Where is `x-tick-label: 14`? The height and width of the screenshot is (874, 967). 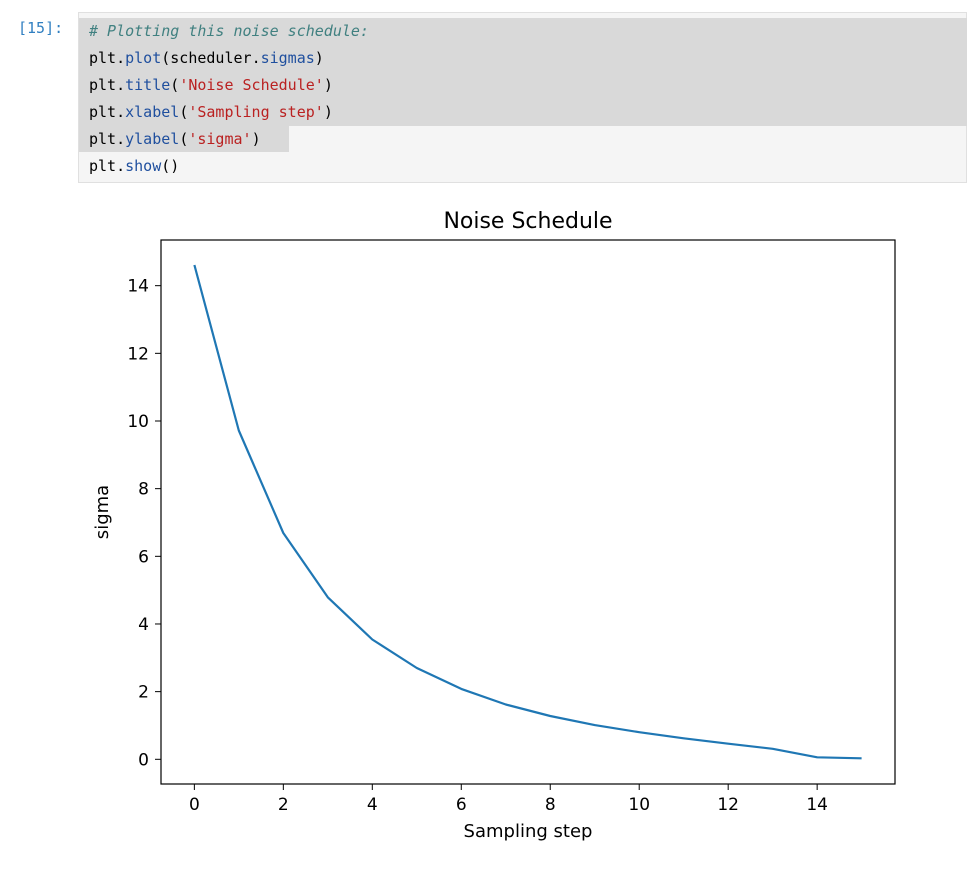
x-tick-label: 14 is located at coordinates (817, 805).